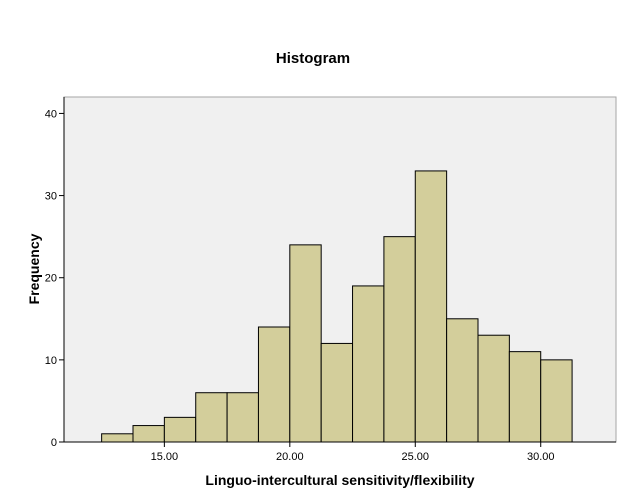  I want to click on x-tick-label: 20.00, so click(290, 457).